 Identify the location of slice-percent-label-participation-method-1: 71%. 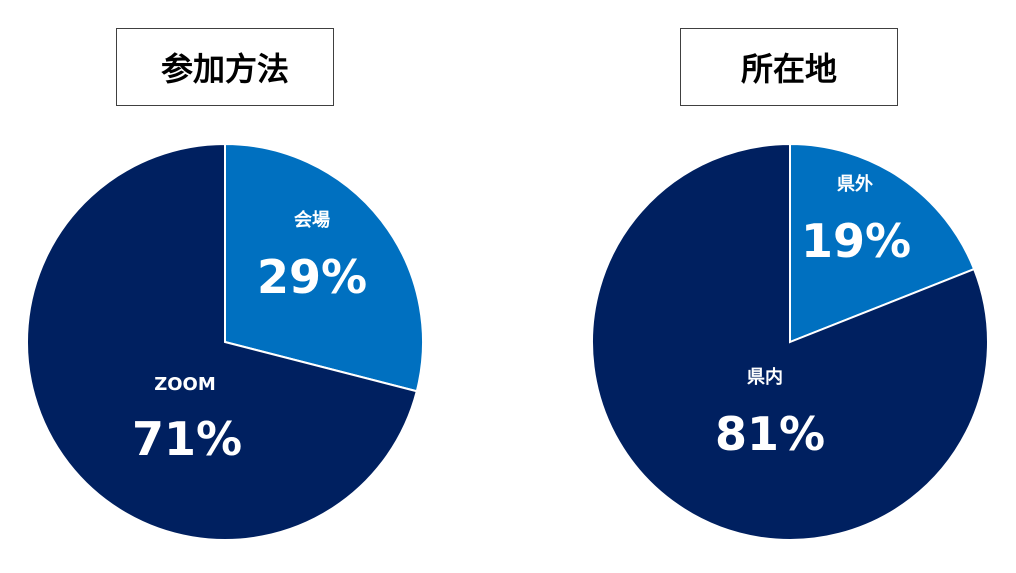
(187, 439).